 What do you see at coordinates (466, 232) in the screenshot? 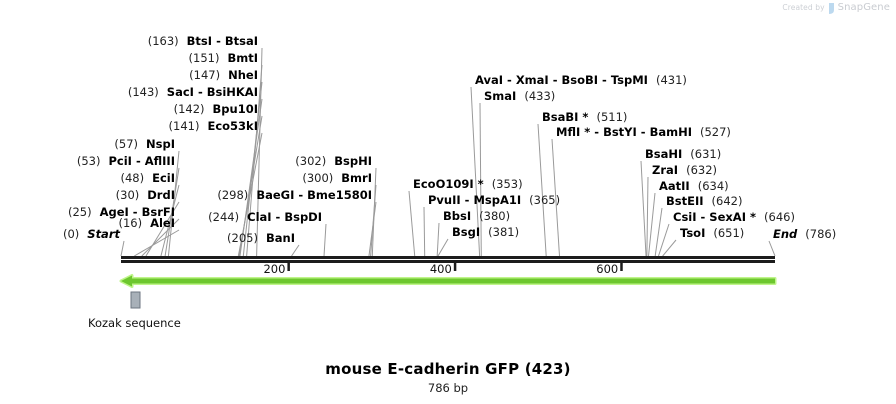
I see `enzyme-name: BsgI` at bounding box center [466, 232].